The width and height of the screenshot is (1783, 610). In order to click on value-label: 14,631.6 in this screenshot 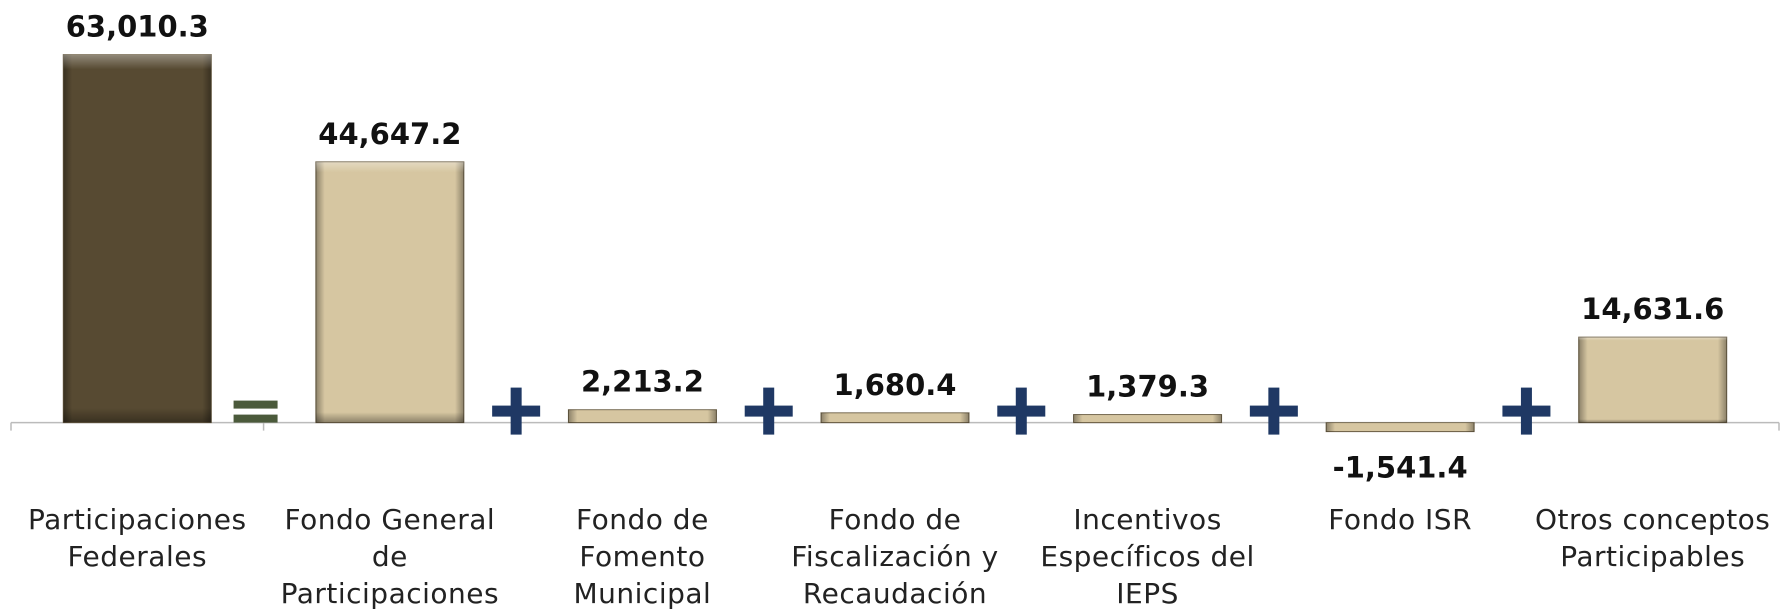, I will do `click(1652, 309)`.